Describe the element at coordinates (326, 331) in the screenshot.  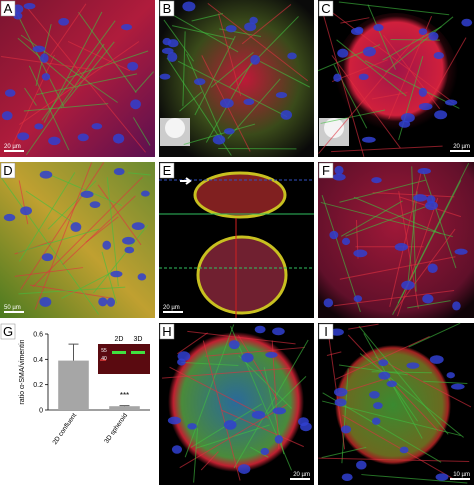
I see `panel-label: I` at that location.